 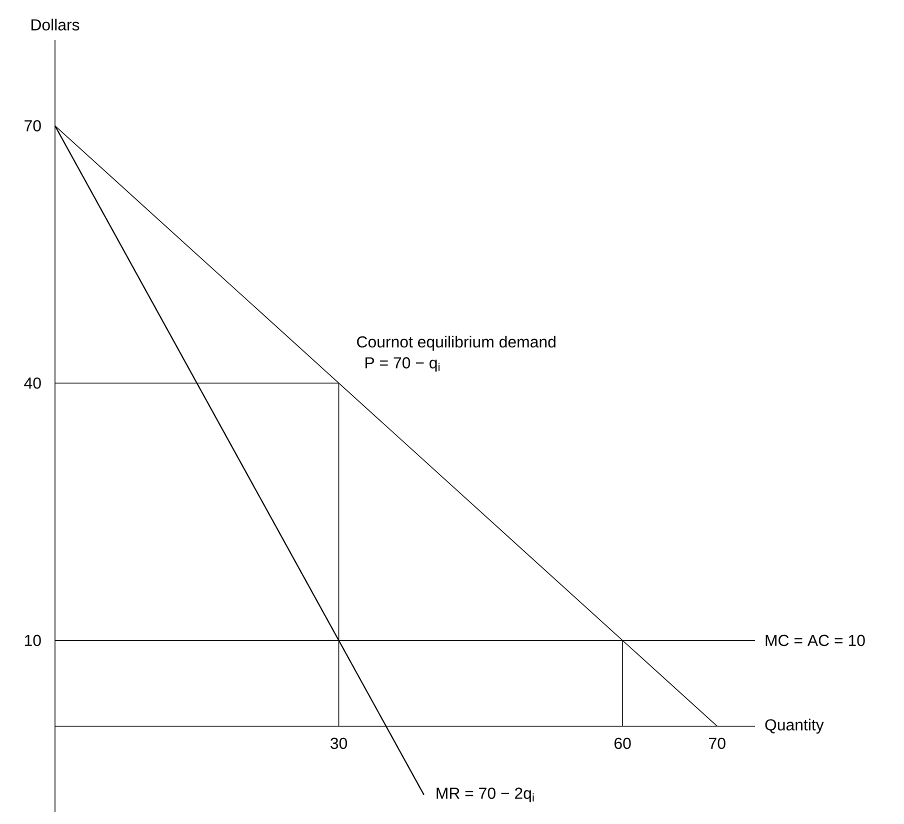 I want to click on x-tick-label: 70, so click(x=717, y=743).